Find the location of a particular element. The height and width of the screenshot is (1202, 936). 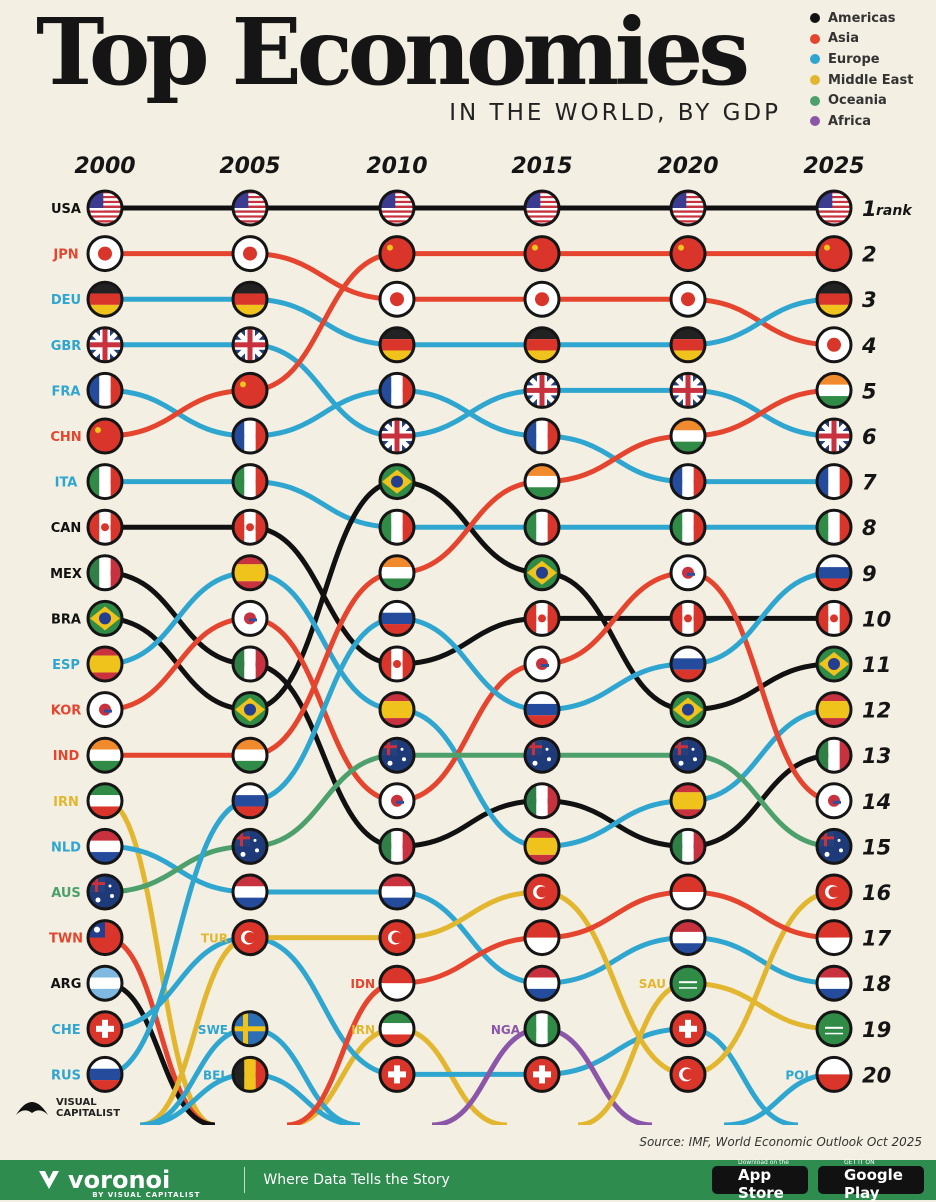

legend-item: Europe is located at coordinates (861, 59).